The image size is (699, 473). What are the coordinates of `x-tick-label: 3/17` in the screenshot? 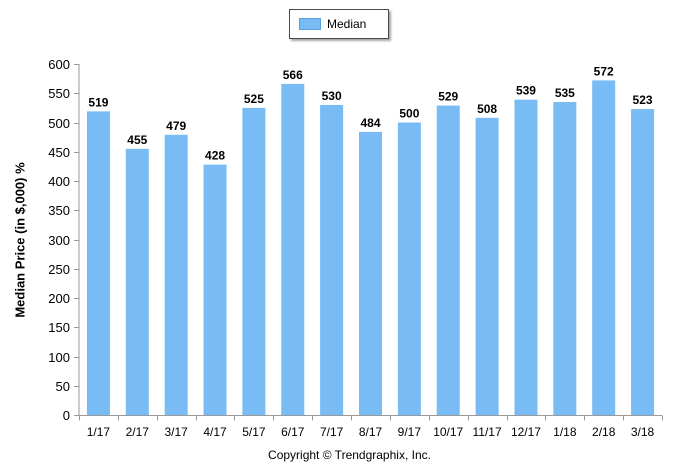 It's located at (176, 432).